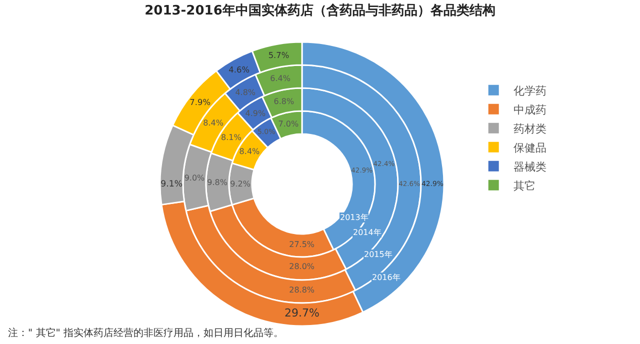 The height and width of the screenshot is (344, 640). What do you see at coordinates (255, 113) in the screenshot?
I see `data-label: 4.9%` at bounding box center [255, 113].